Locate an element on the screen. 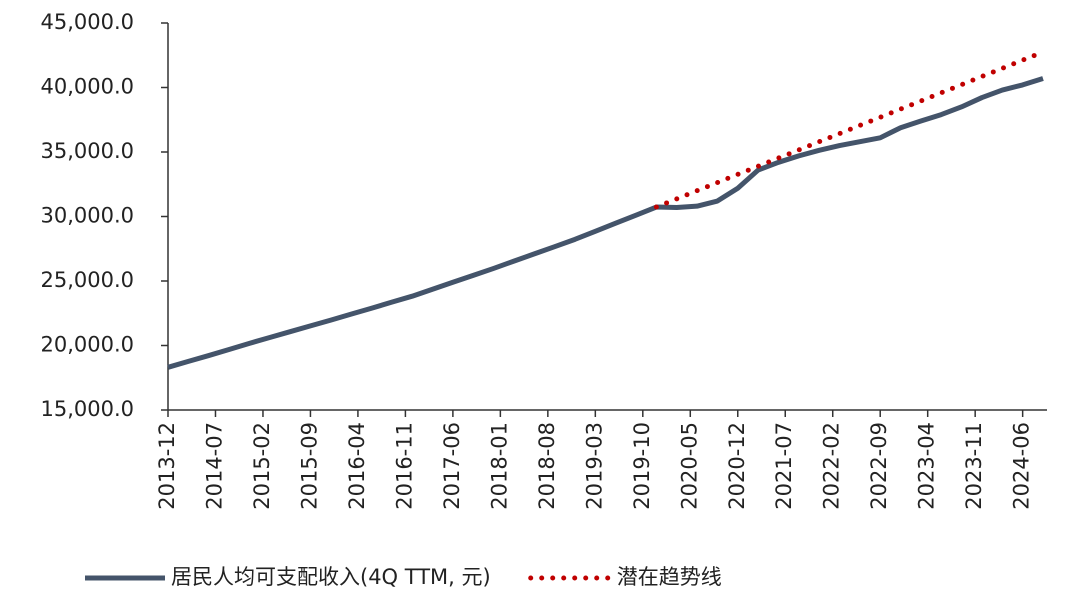  x-tick-label: 2022-02 is located at coordinates (832, 466).